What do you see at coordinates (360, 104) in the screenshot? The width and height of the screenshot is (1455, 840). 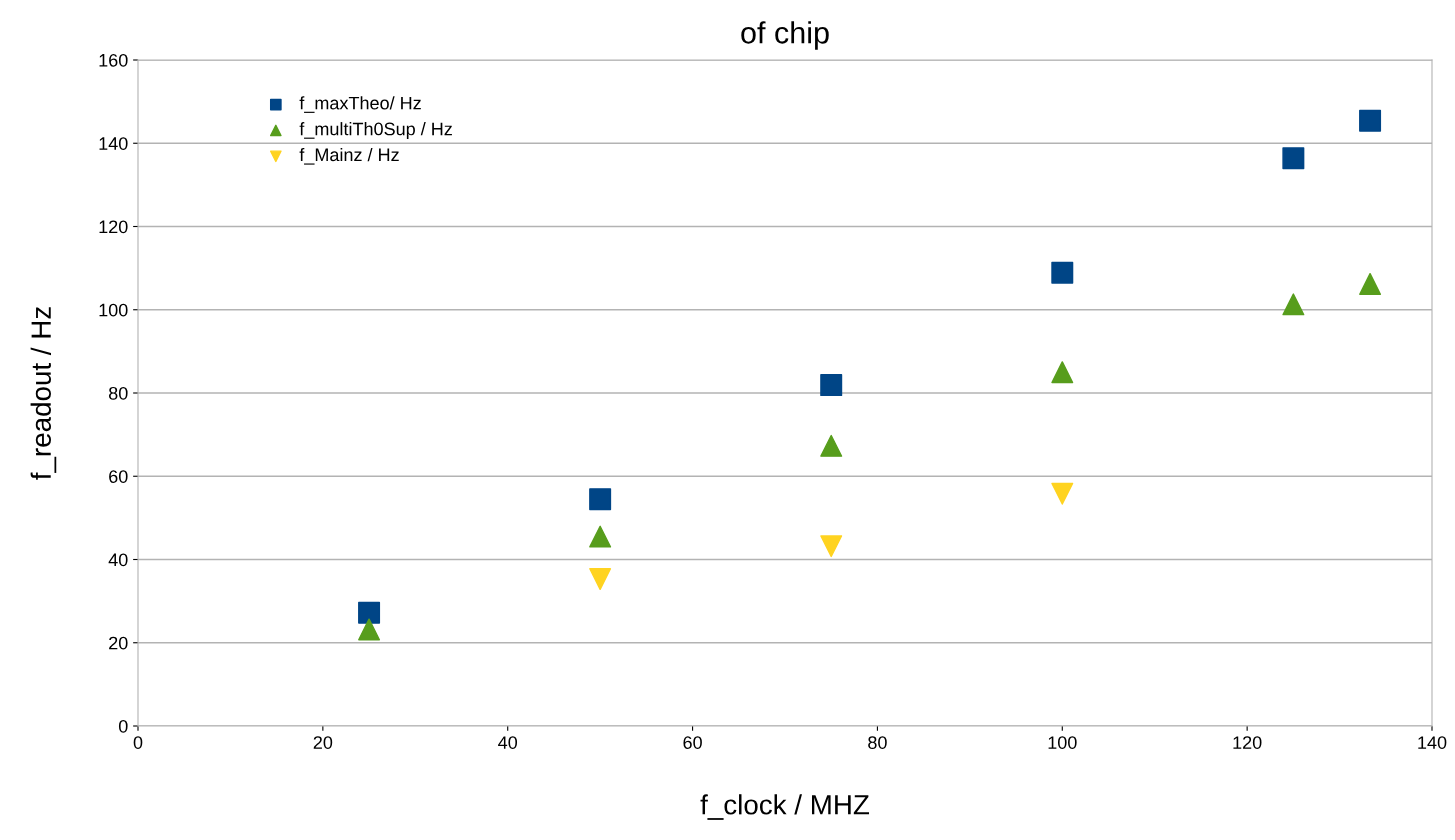 I see `legend-label: f_maxTheo/ Hz` at bounding box center [360, 104].